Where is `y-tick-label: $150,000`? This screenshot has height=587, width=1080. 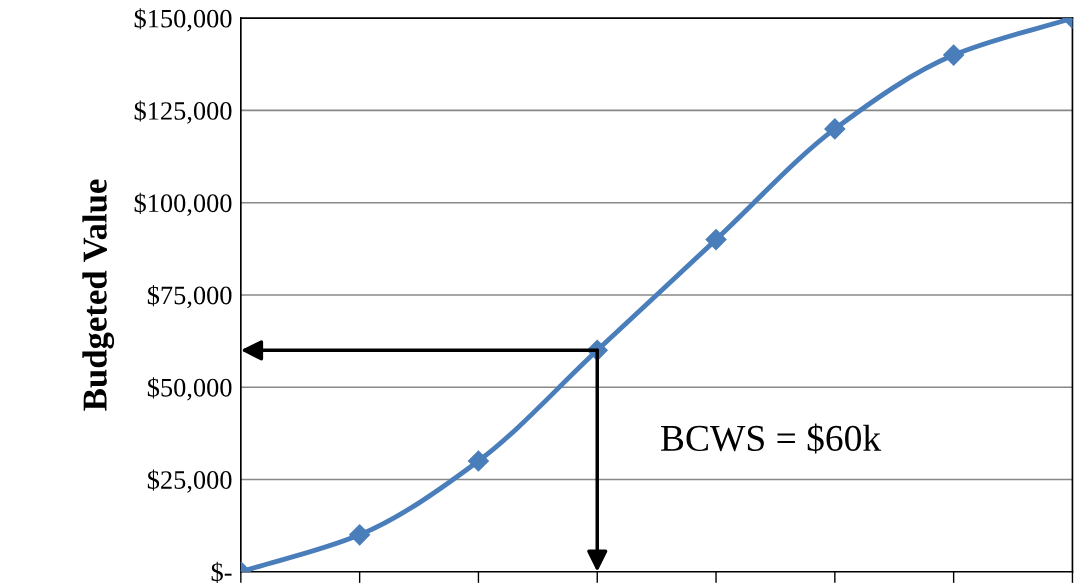
y-tick-label: $150,000 is located at coordinates (183, 20).